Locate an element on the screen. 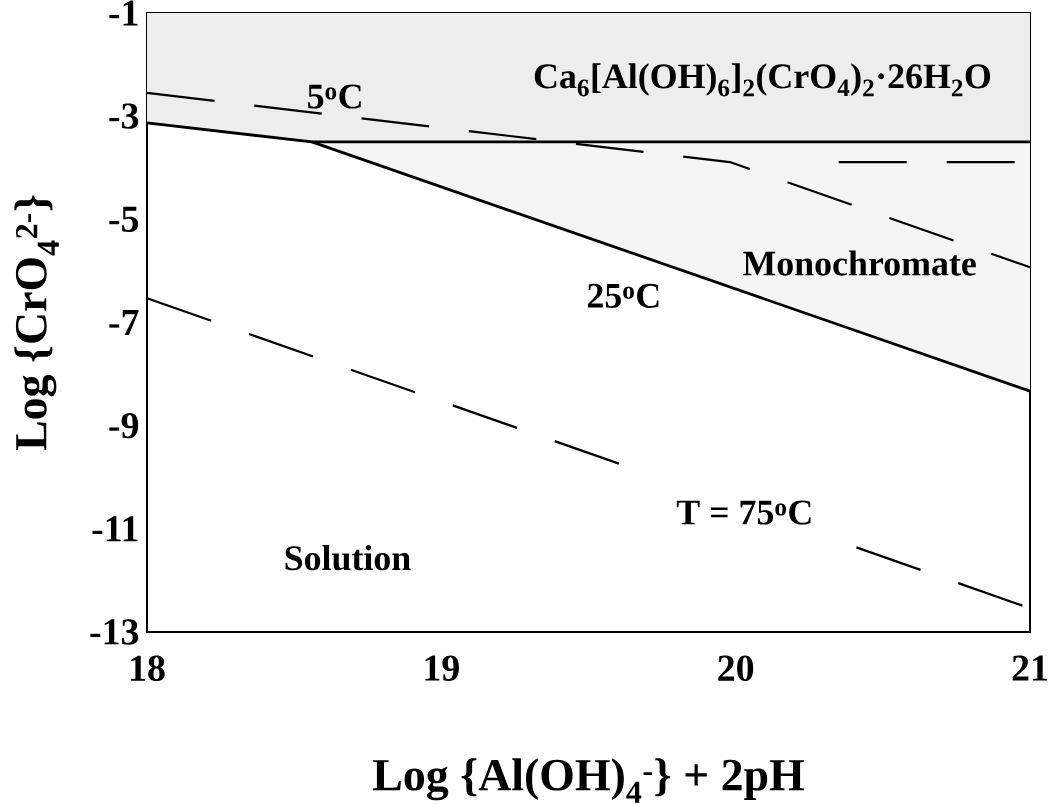  y-tick-label: -3 is located at coordinates (124, 116).